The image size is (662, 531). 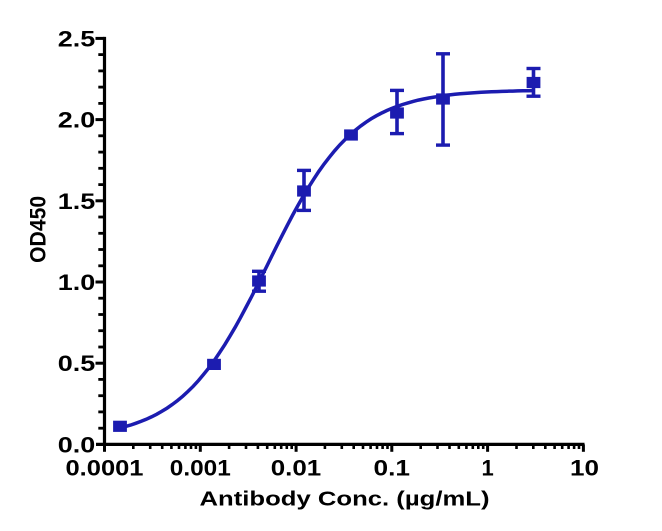 What do you see at coordinates (77, 38) in the screenshot?
I see `svg-text: 2.5` at bounding box center [77, 38].